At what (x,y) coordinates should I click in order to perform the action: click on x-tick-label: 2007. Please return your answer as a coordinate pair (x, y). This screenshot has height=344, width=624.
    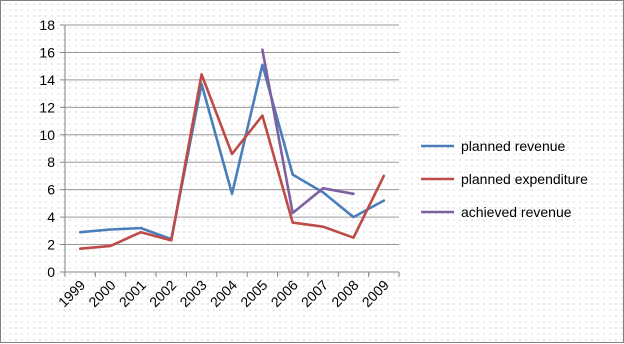
    Looking at the image, I should click on (314, 293).